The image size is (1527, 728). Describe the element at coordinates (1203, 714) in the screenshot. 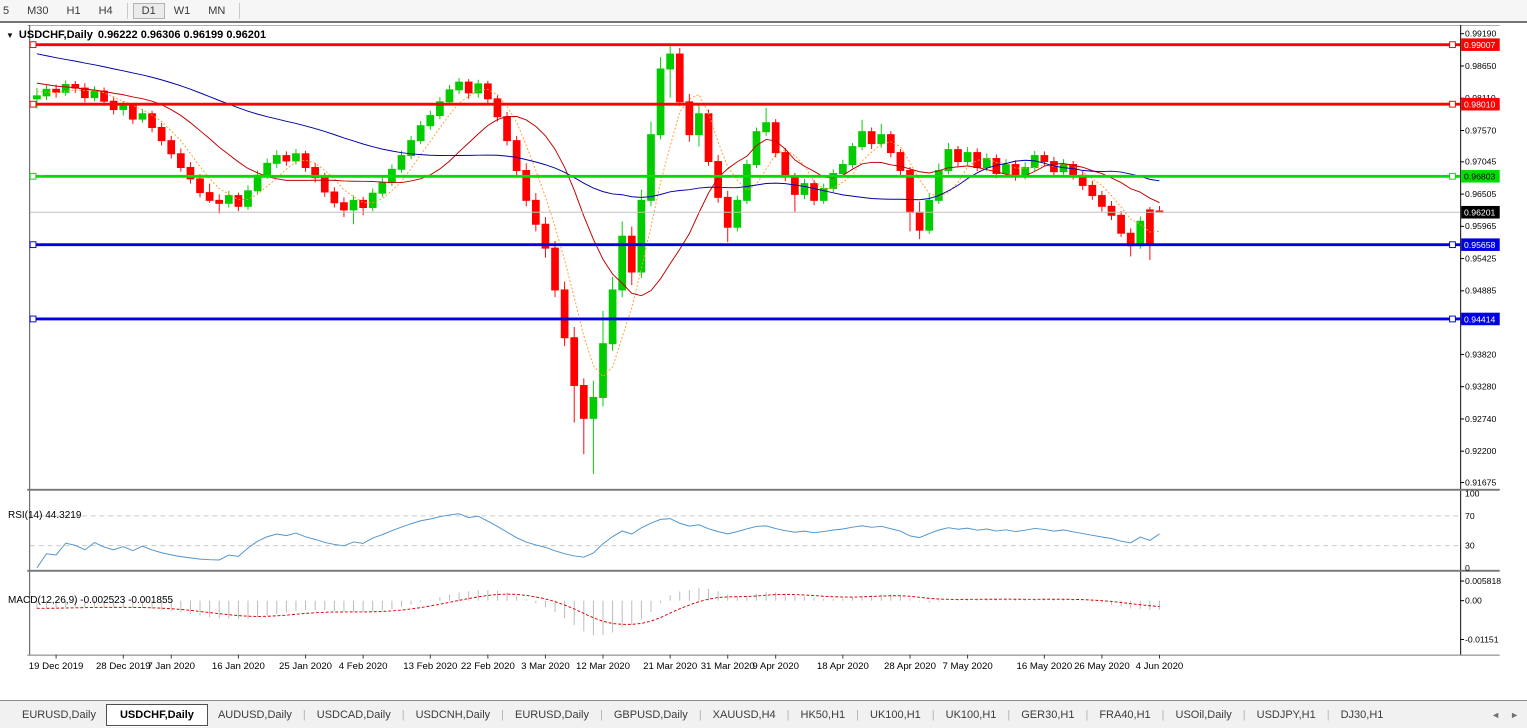

I see `chart-tab-usoil-daily: USOil,Daily` at that location.